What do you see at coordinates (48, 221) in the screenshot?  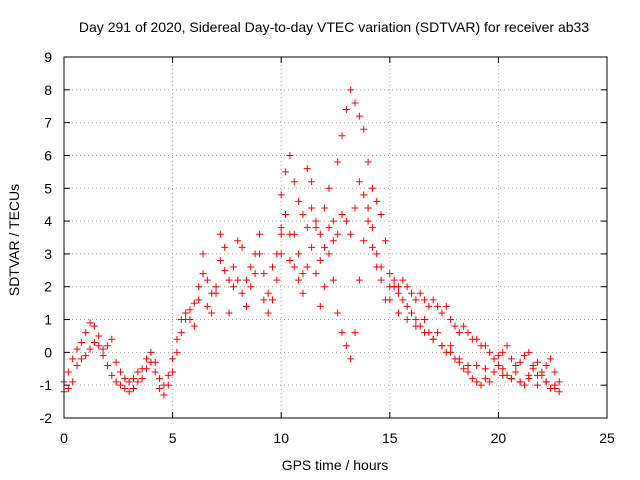 I see `y-tick-label: 4` at bounding box center [48, 221].